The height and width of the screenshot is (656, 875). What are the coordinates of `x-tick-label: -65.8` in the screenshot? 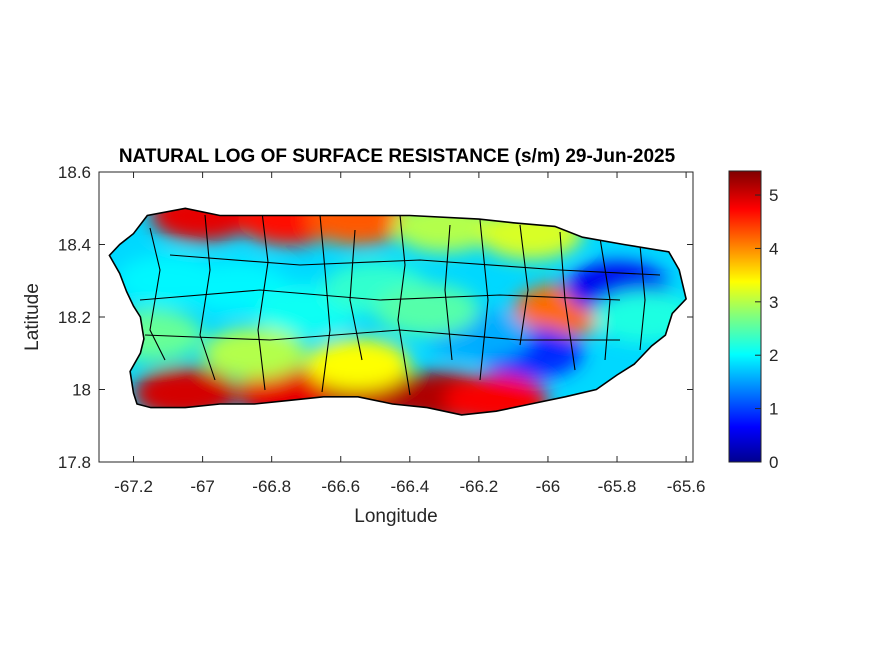 It's located at (617, 486).